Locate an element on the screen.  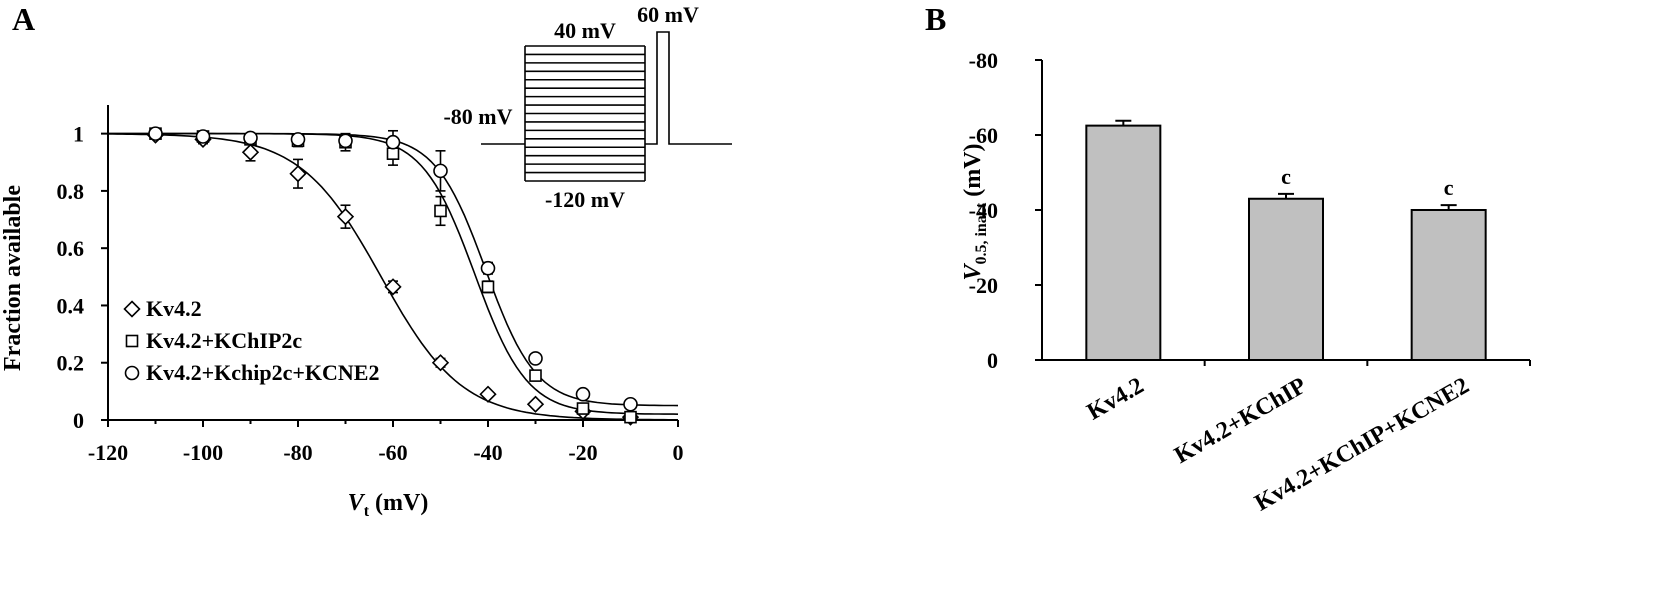
x-tick-label-a: -80 is located at coordinates (297, 452).